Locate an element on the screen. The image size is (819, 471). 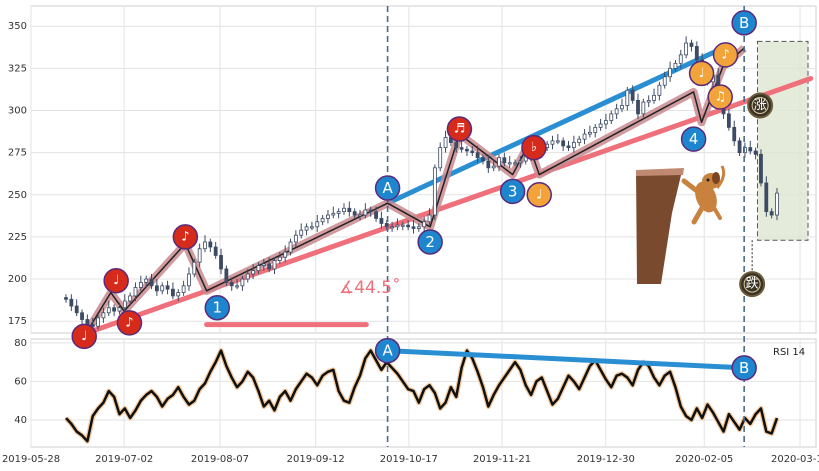
x-tick-label: 2019-10-17 is located at coordinates (409, 459).